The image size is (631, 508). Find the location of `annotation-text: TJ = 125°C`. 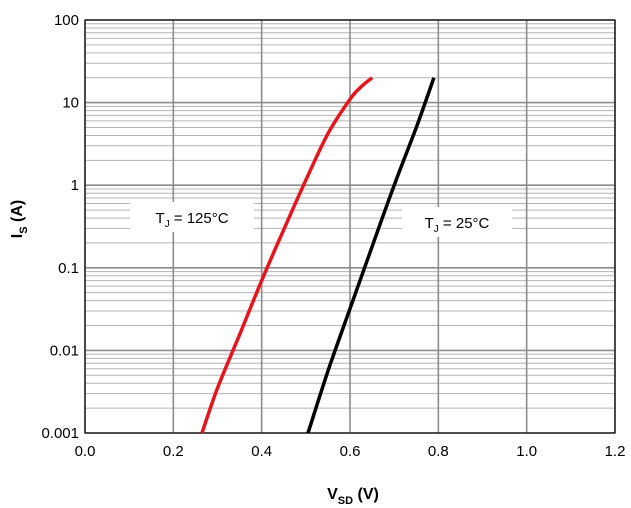

annotation-text: TJ = 125°C is located at coordinates (191, 220).